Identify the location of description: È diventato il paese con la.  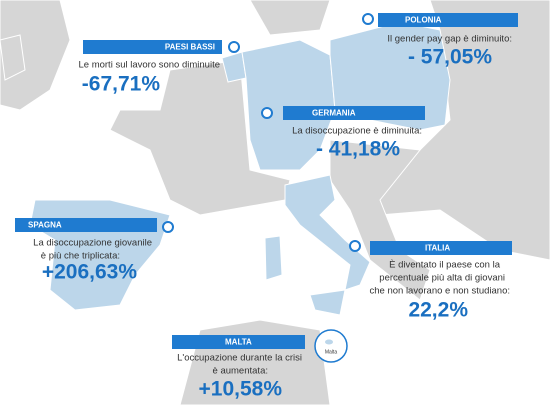
(445, 265).